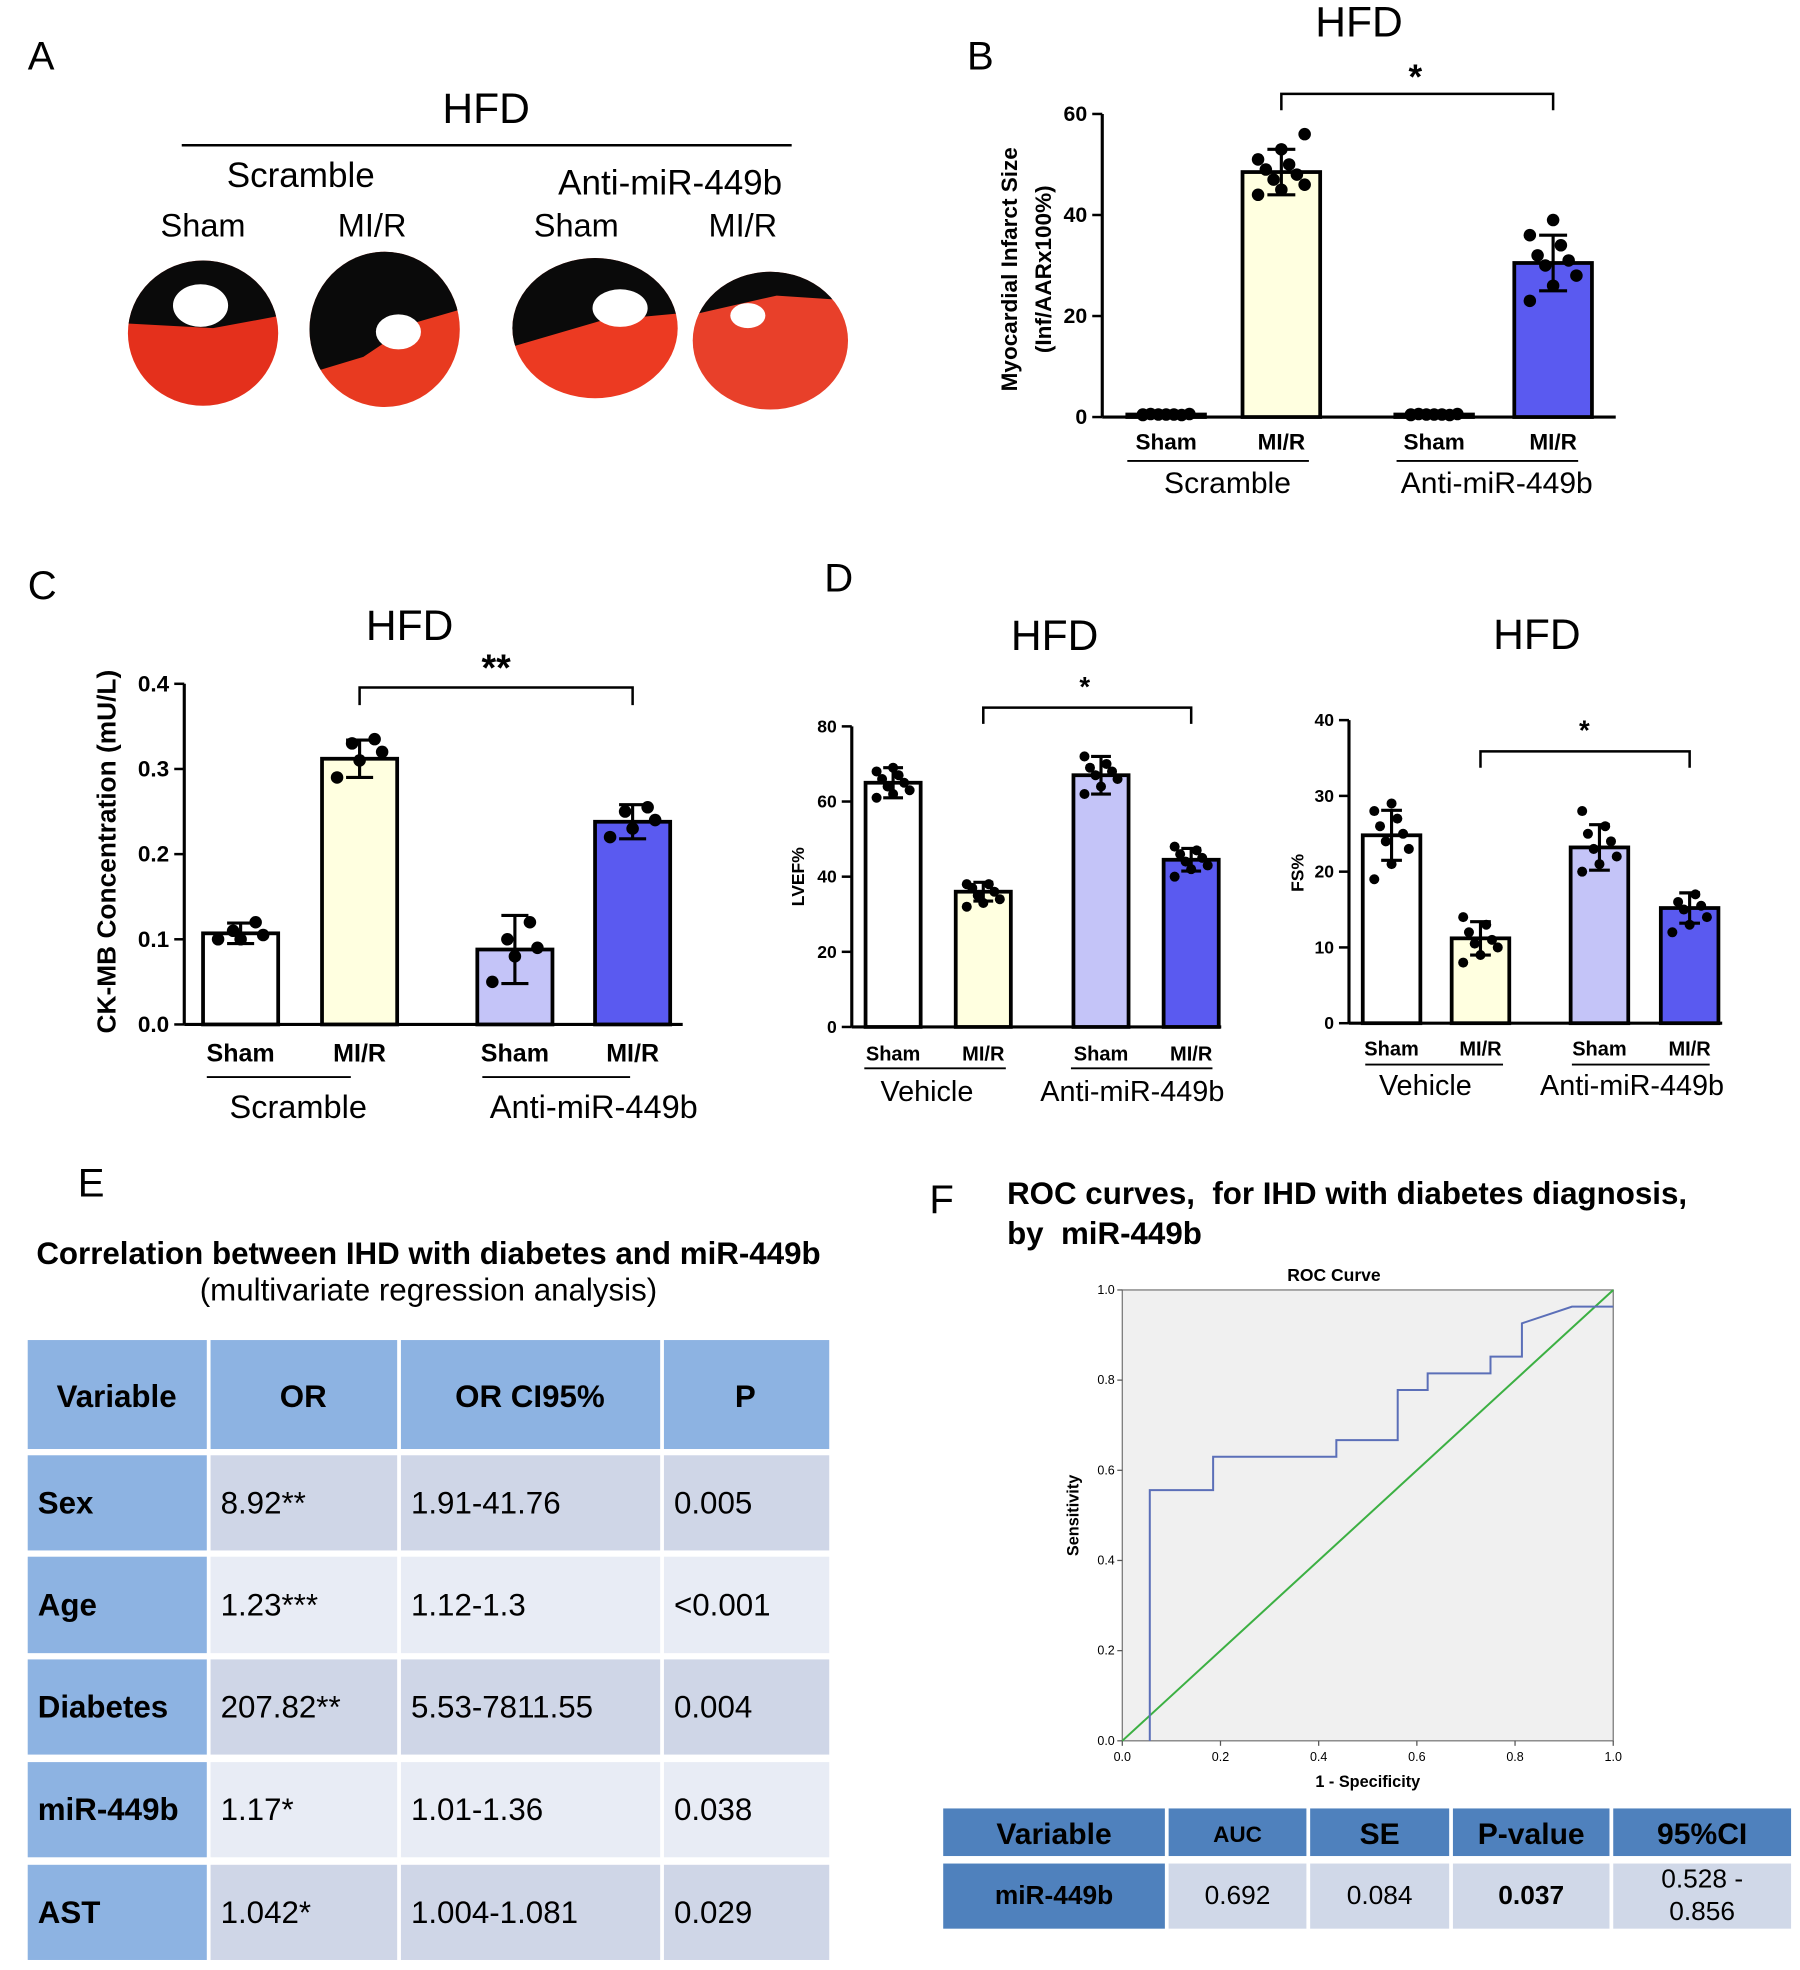 This screenshot has height=1970, width=1800. What do you see at coordinates (486, 1502) in the screenshot?
I see `cell-text: 1.91-41.76` at bounding box center [486, 1502].